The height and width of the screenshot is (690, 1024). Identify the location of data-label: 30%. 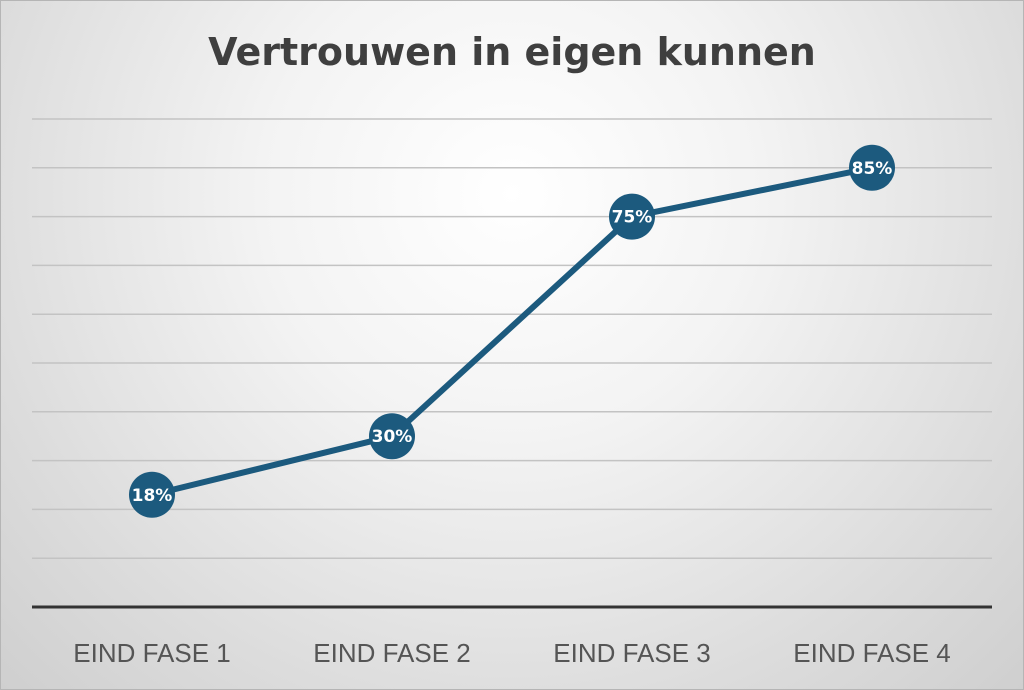
(392, 437).